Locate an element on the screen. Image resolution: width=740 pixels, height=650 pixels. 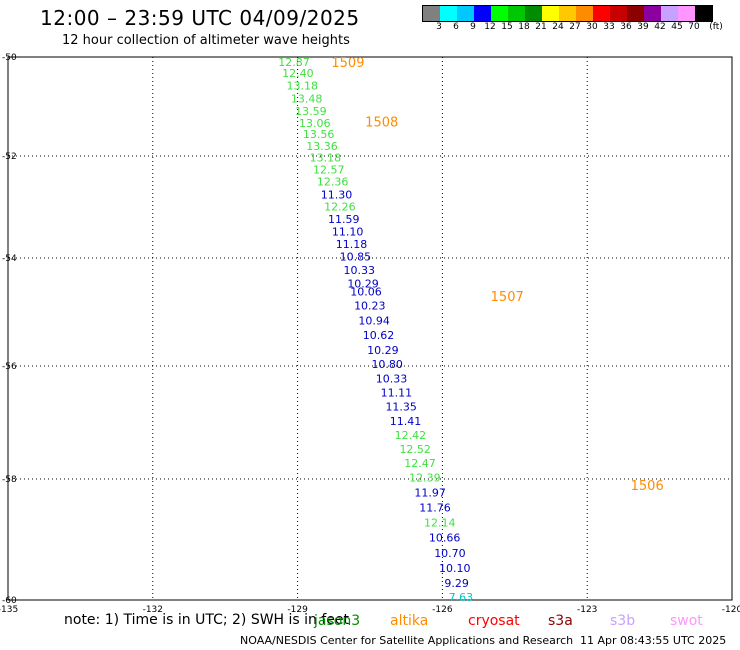
colorbar-label: 27 is located at coordinates (575, 27).